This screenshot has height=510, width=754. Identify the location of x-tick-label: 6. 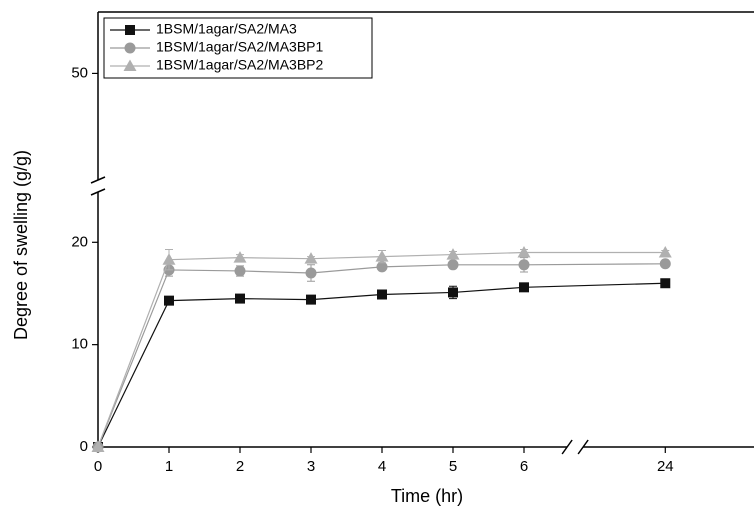
(524, 466).